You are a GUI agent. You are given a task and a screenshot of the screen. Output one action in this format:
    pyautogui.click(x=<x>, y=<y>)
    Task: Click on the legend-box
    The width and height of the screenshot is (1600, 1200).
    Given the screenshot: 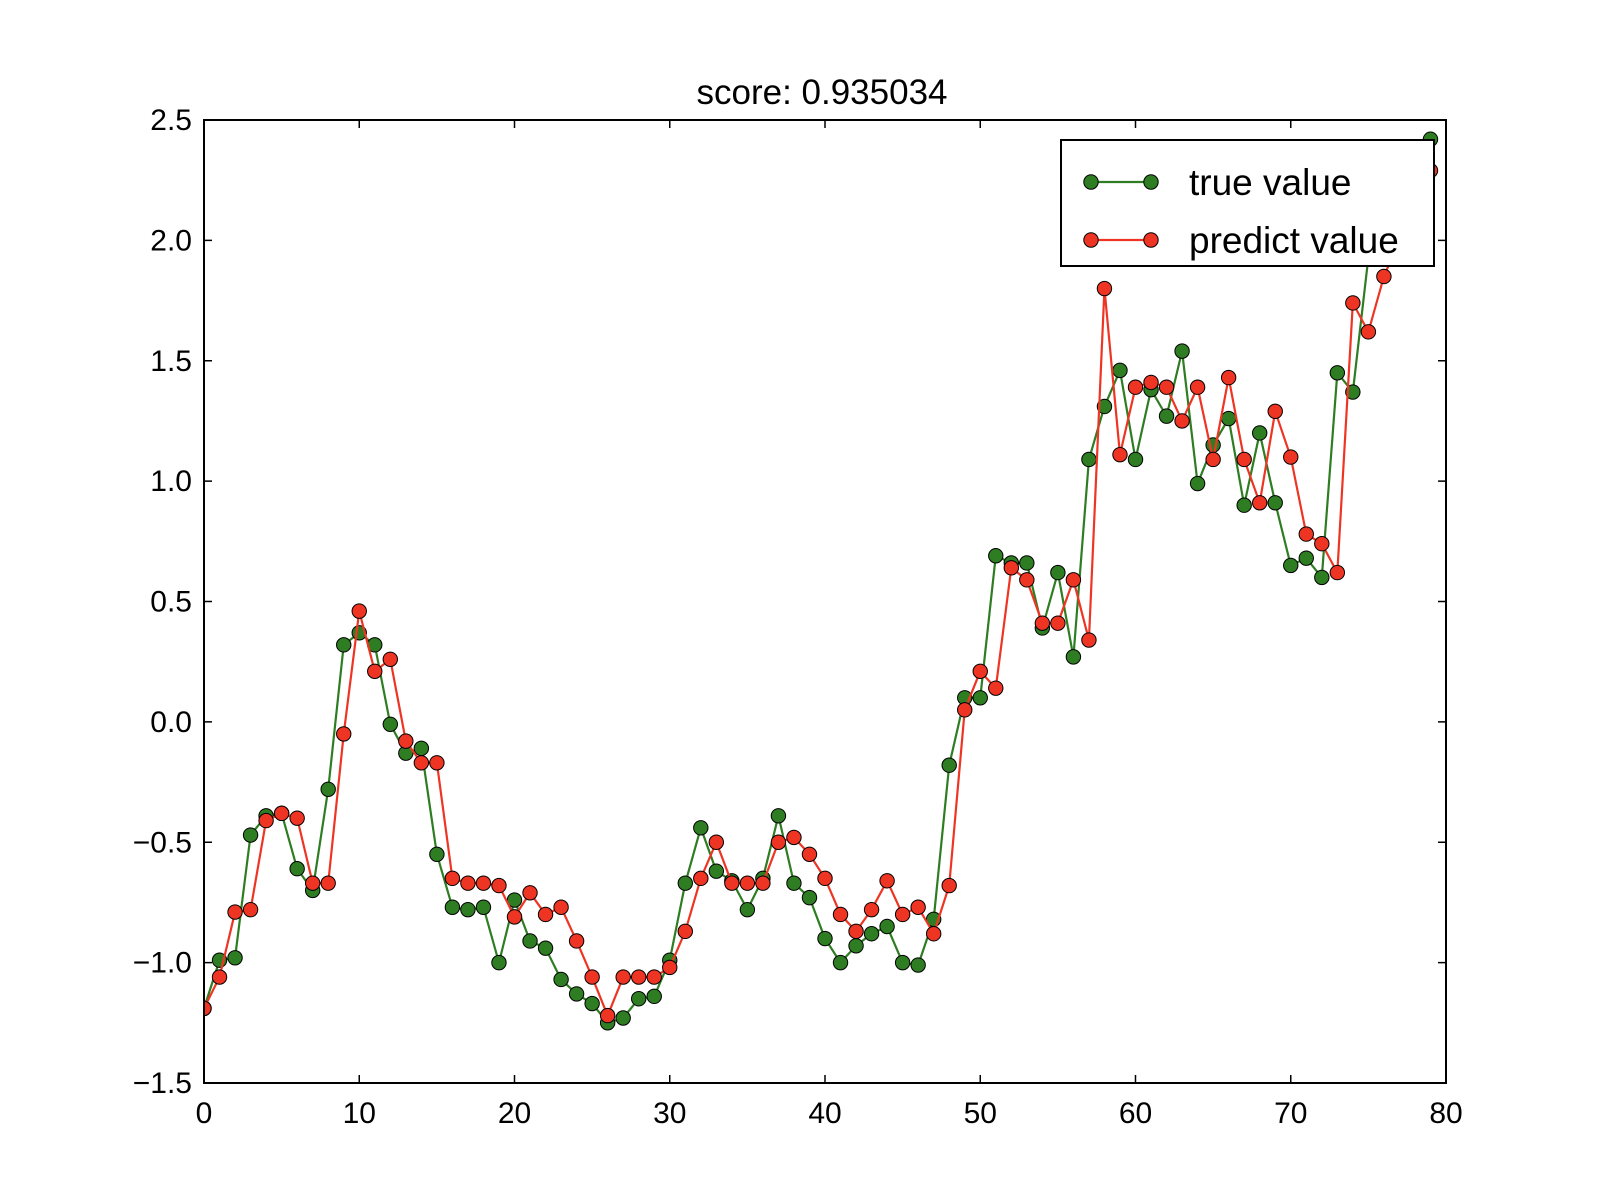 What is the action you would take?
    pyautogui.click(x=1247, y=203)
    